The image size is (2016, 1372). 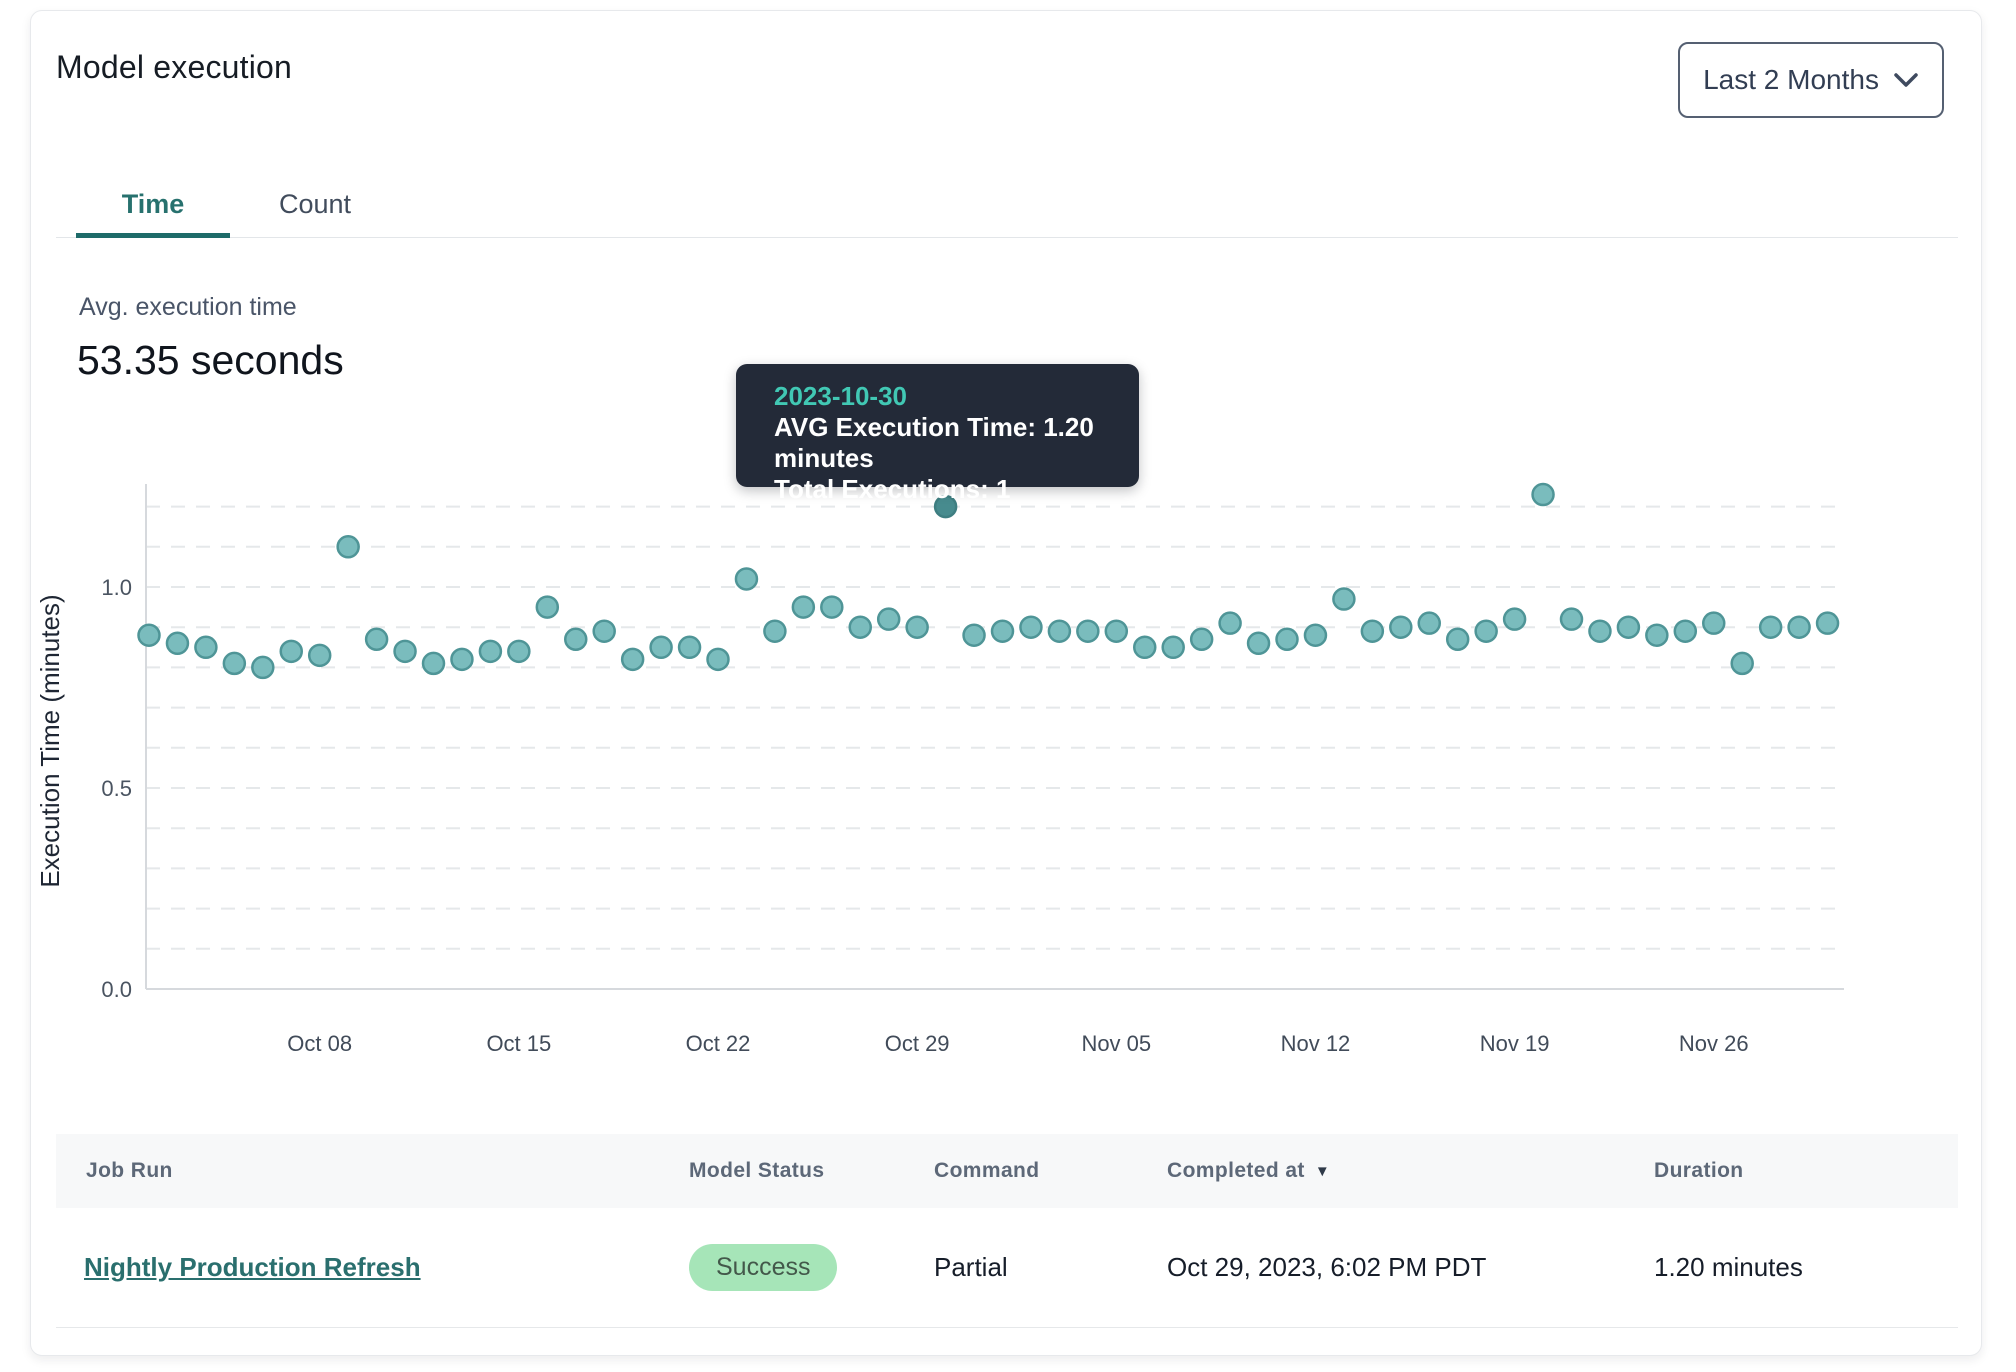 I want to click on x-tick-label: Oct 08, so click(x=319, y=1043).